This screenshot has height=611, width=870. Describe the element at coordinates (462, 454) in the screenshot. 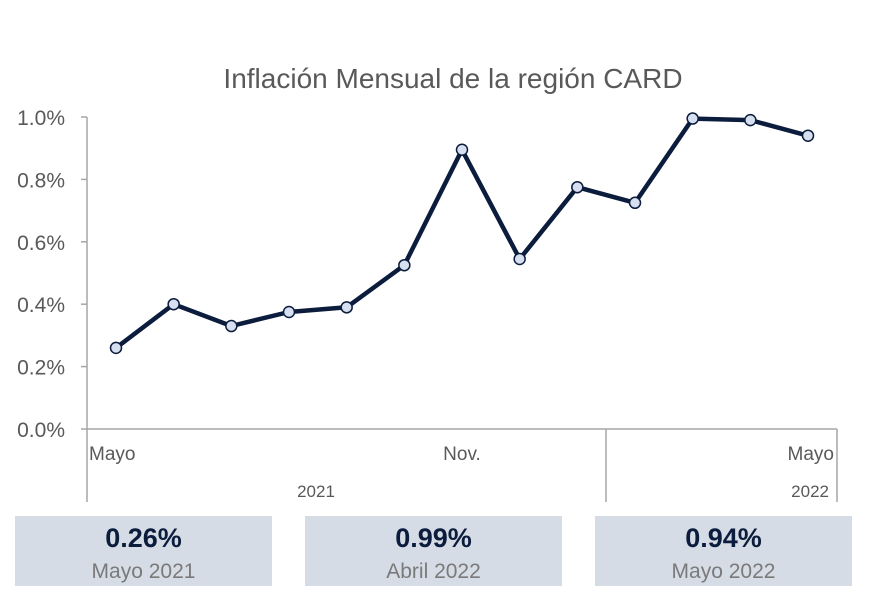

I see `x-tick-label: Nov.` at that location.